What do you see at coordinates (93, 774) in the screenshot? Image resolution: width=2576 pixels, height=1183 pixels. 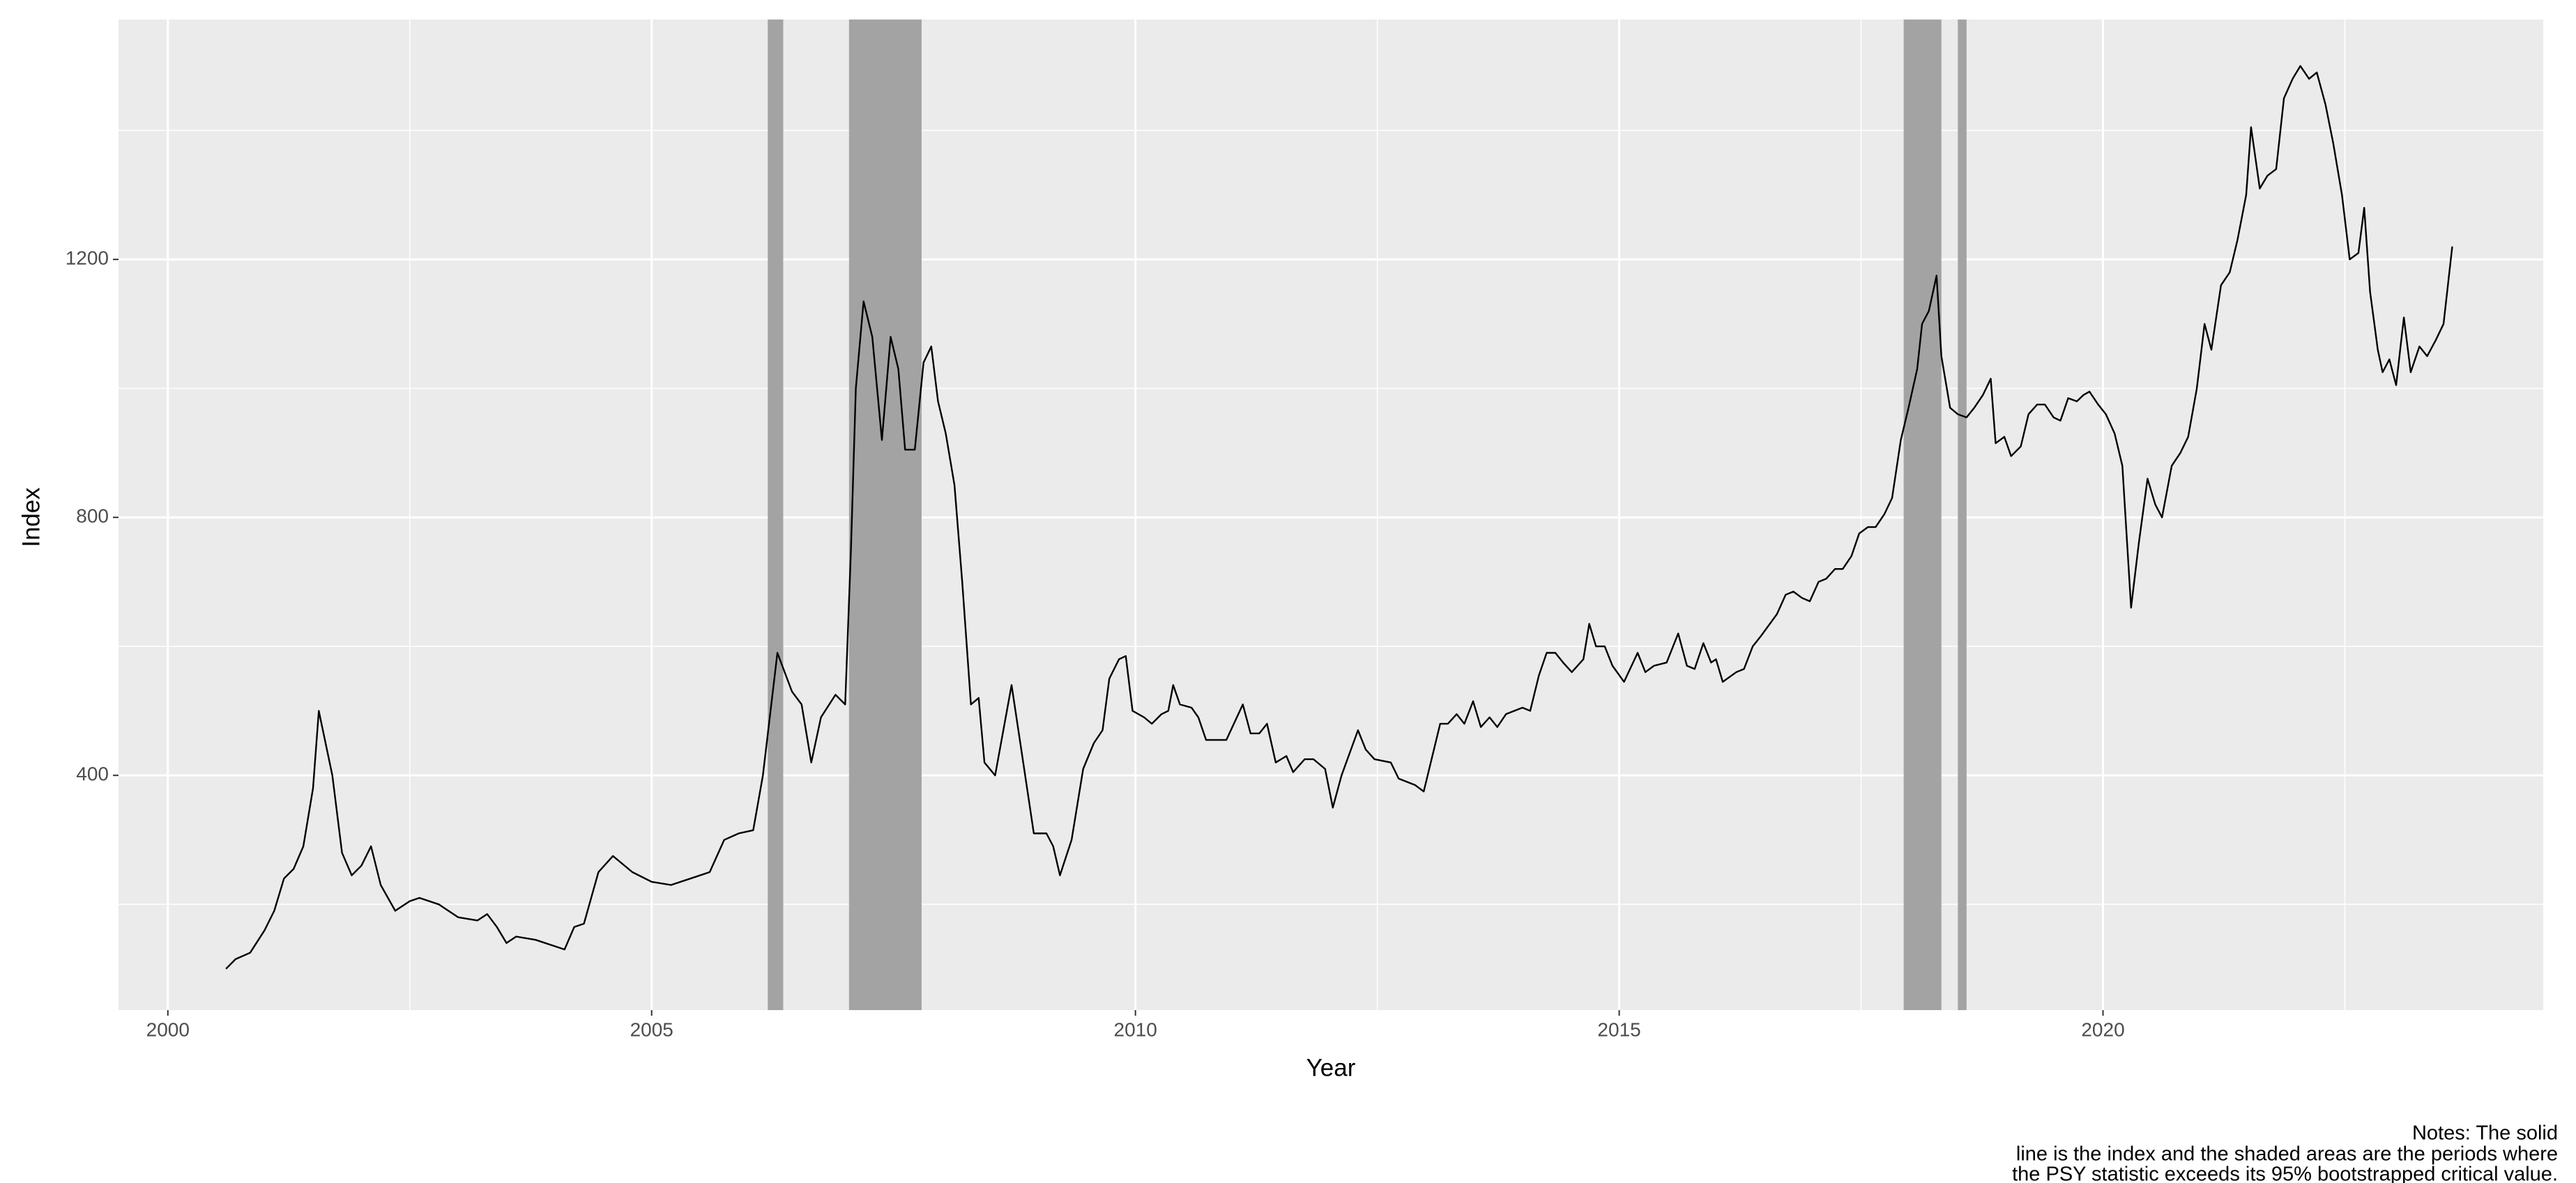 I see `y-tick-label: 400` at bounding box center [93, 774].